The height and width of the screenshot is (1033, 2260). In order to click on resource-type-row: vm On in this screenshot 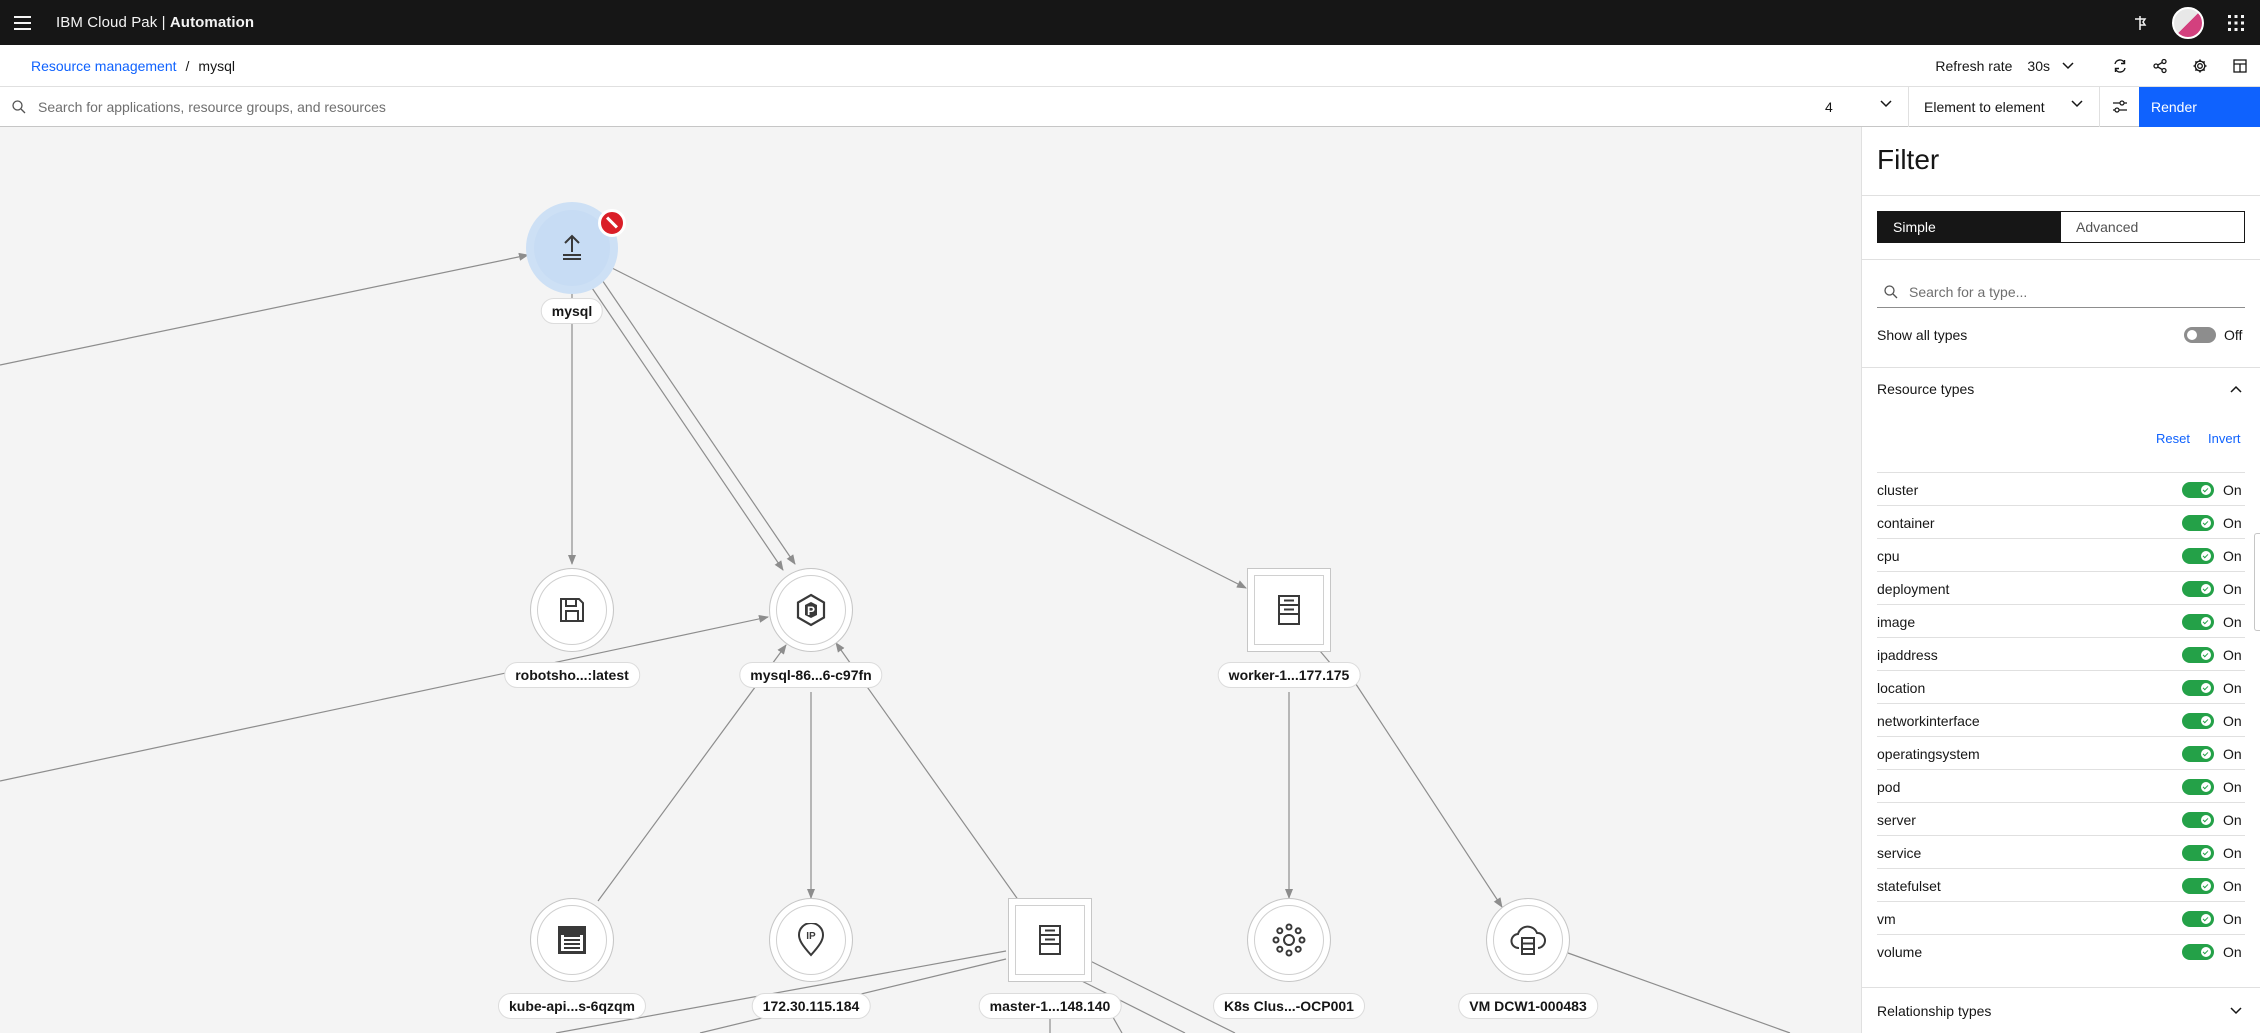, I will do `click(2061, 917)`.